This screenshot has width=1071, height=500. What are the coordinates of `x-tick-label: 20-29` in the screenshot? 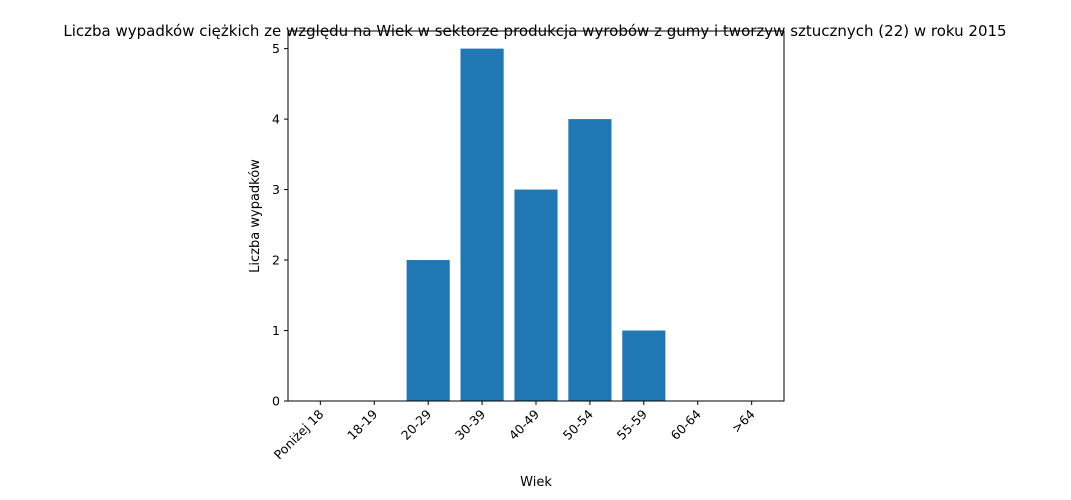 It's located at (416, 424).